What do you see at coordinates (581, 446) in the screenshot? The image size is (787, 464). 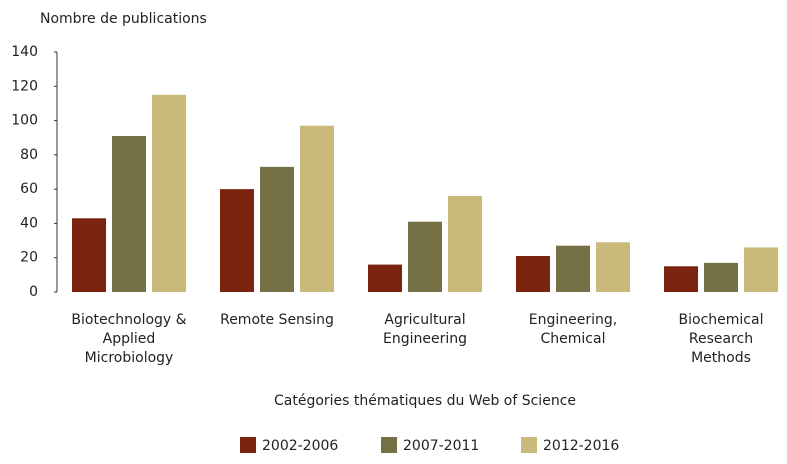 I see `legend-label: 2012-2016` at bounding box center [581, 446].